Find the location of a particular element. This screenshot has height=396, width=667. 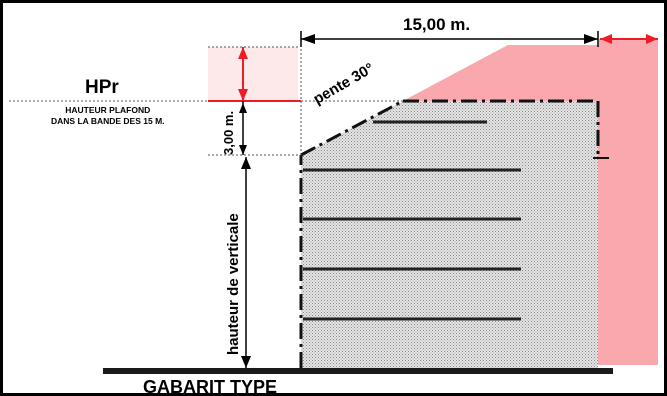

hpr-pale-zone is located at coordinates (253, 74).